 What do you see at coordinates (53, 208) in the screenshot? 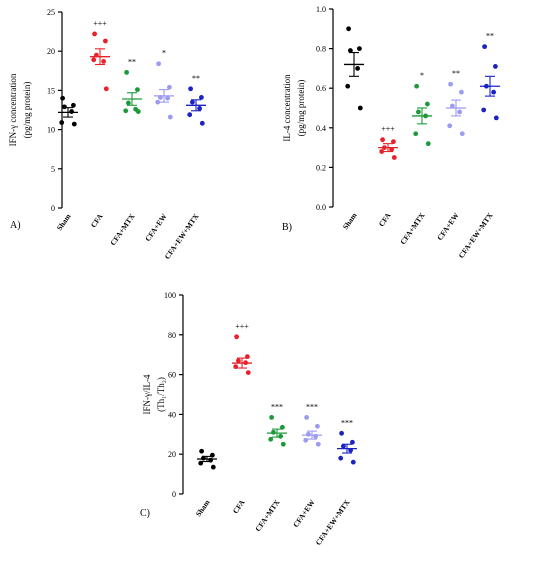
I see `y-tick-label: 0` at bounding box center [53, 208].